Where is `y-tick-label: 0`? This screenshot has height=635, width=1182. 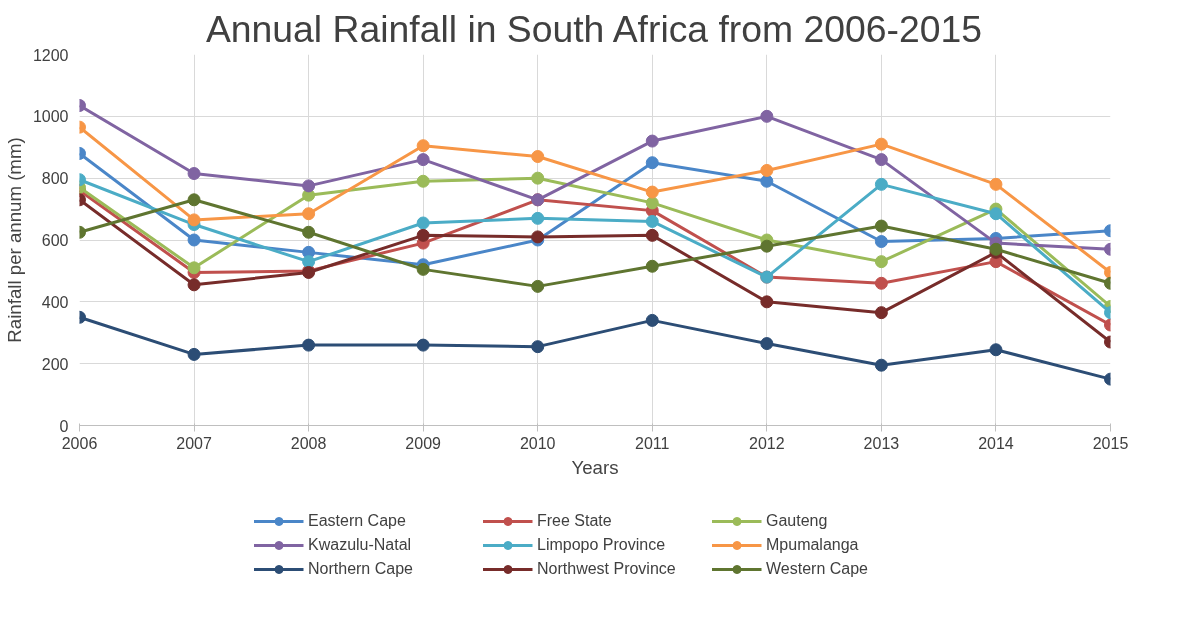 y-tick-label: 0 is located at coordinates (64, 426).